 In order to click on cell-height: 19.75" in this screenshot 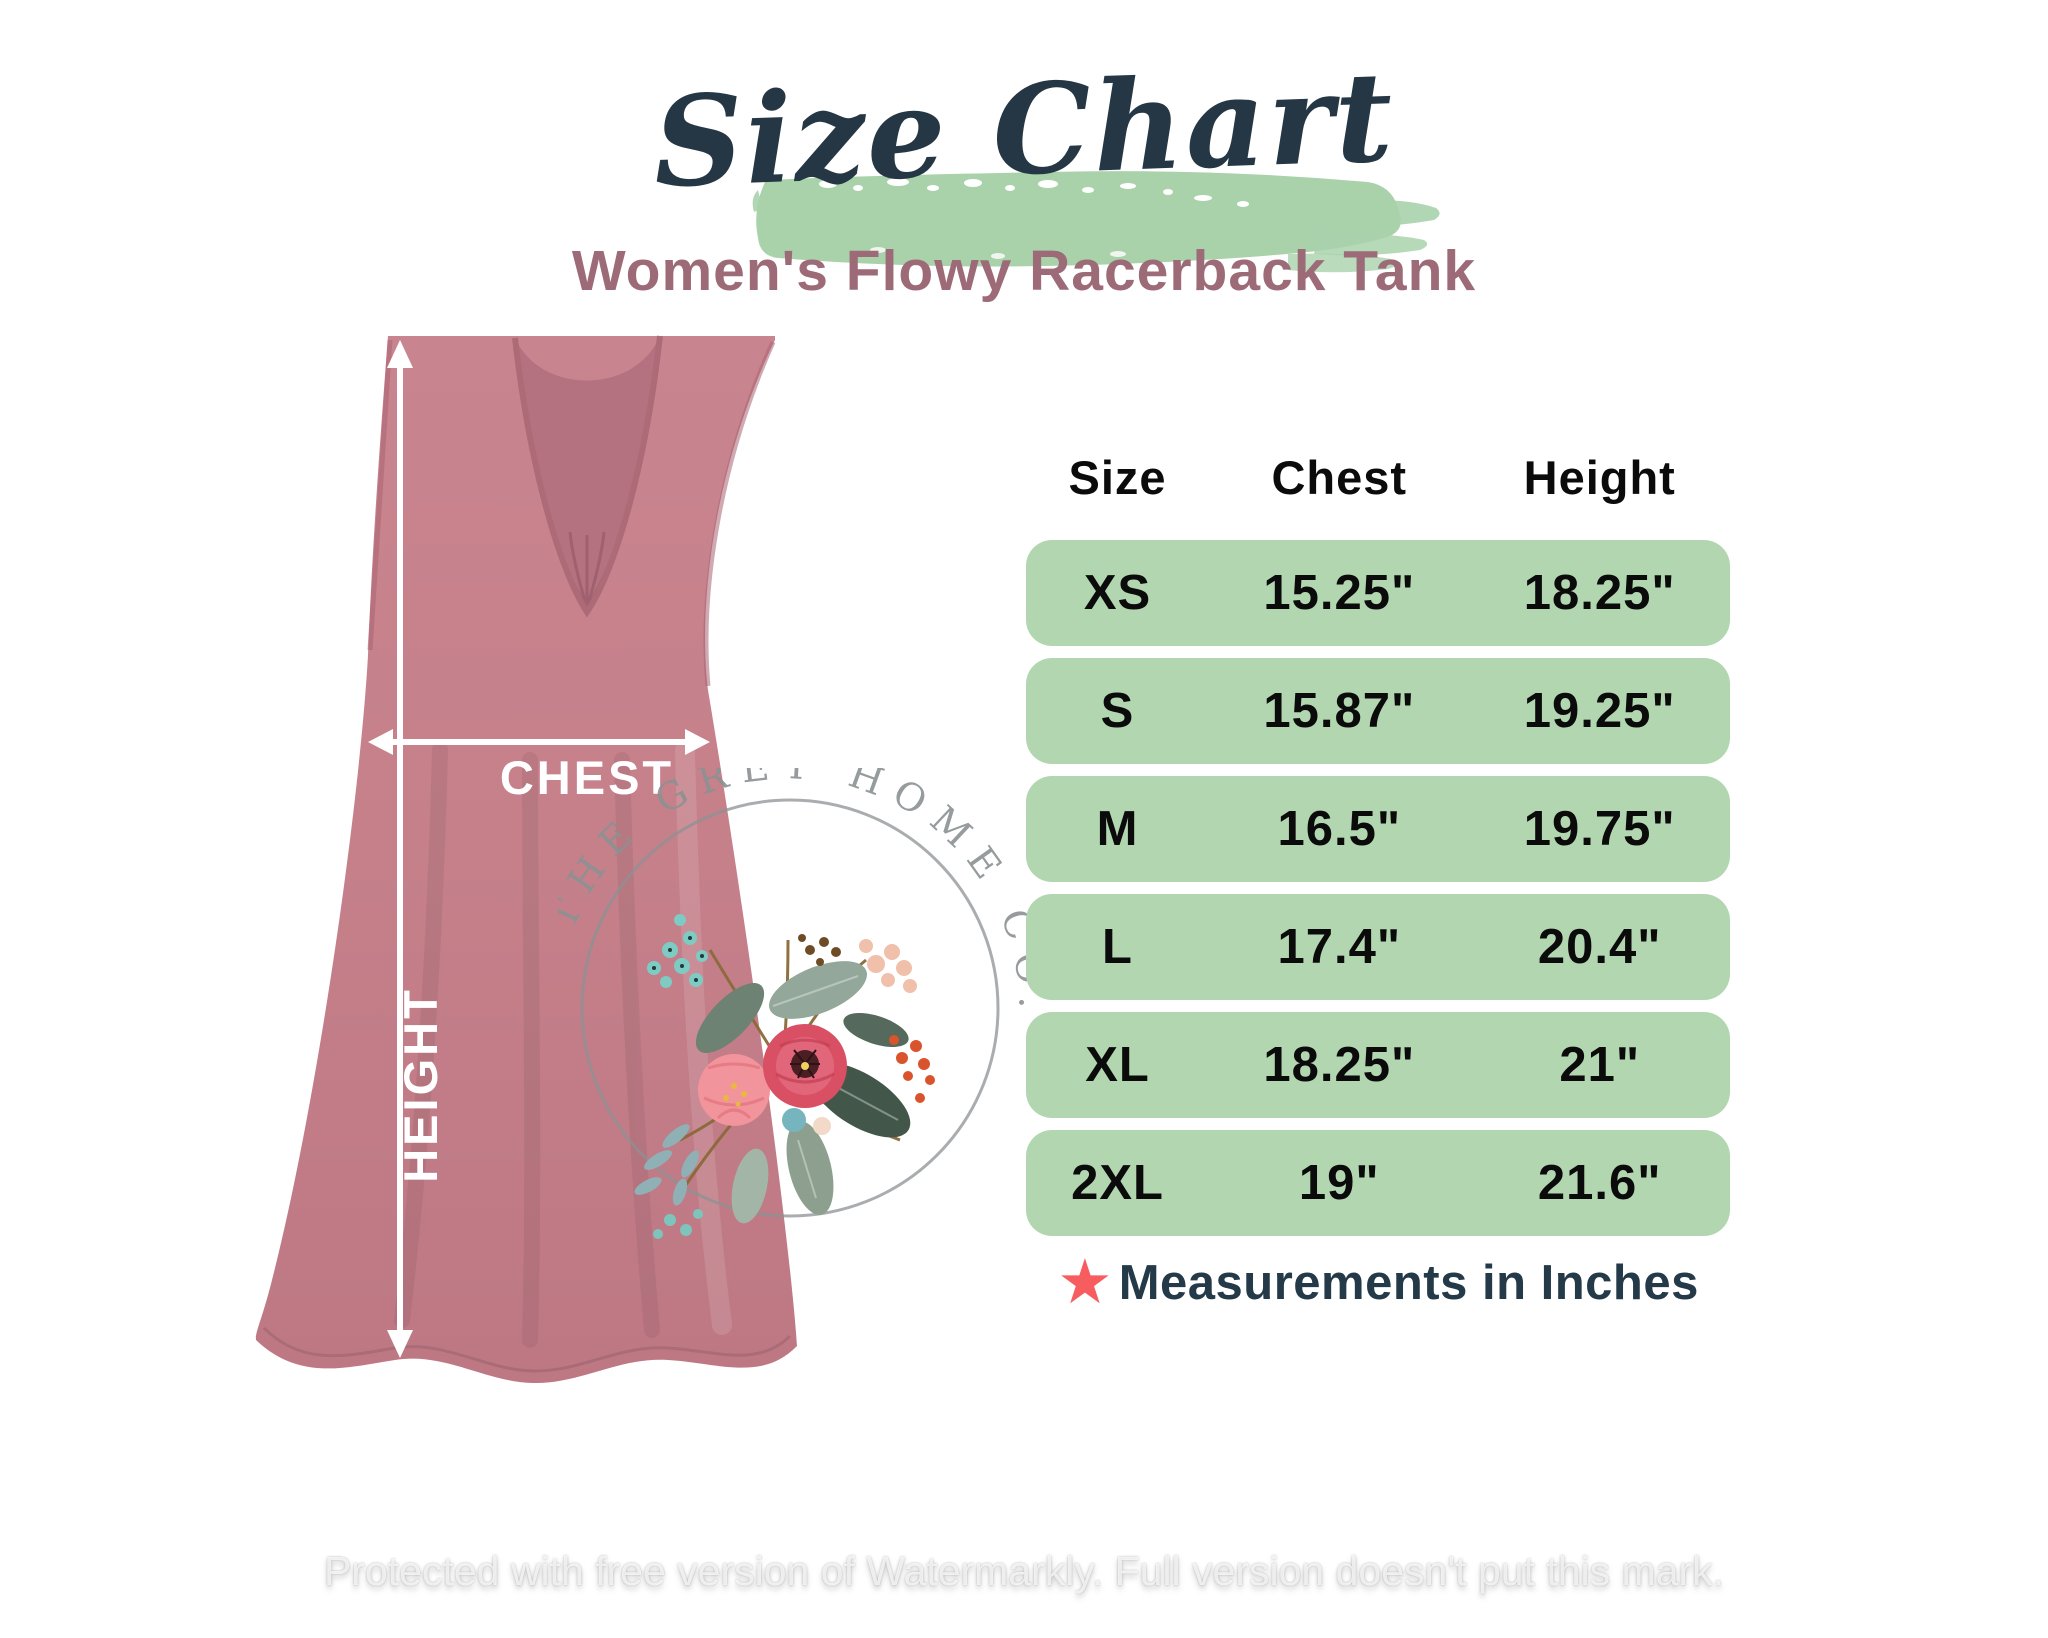, I will do `click(1599, 829)`.